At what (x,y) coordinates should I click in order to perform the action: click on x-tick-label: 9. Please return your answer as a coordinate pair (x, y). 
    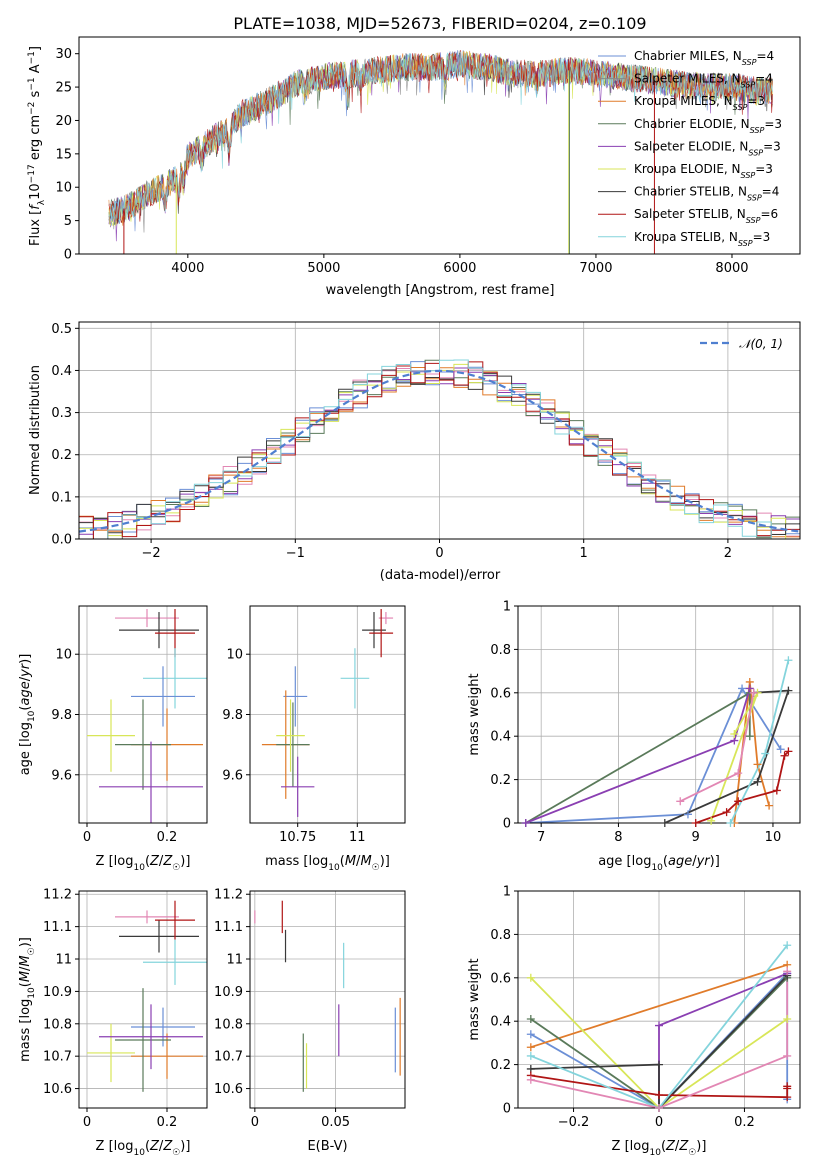
    Looking at the image, I should click on (696, 837).